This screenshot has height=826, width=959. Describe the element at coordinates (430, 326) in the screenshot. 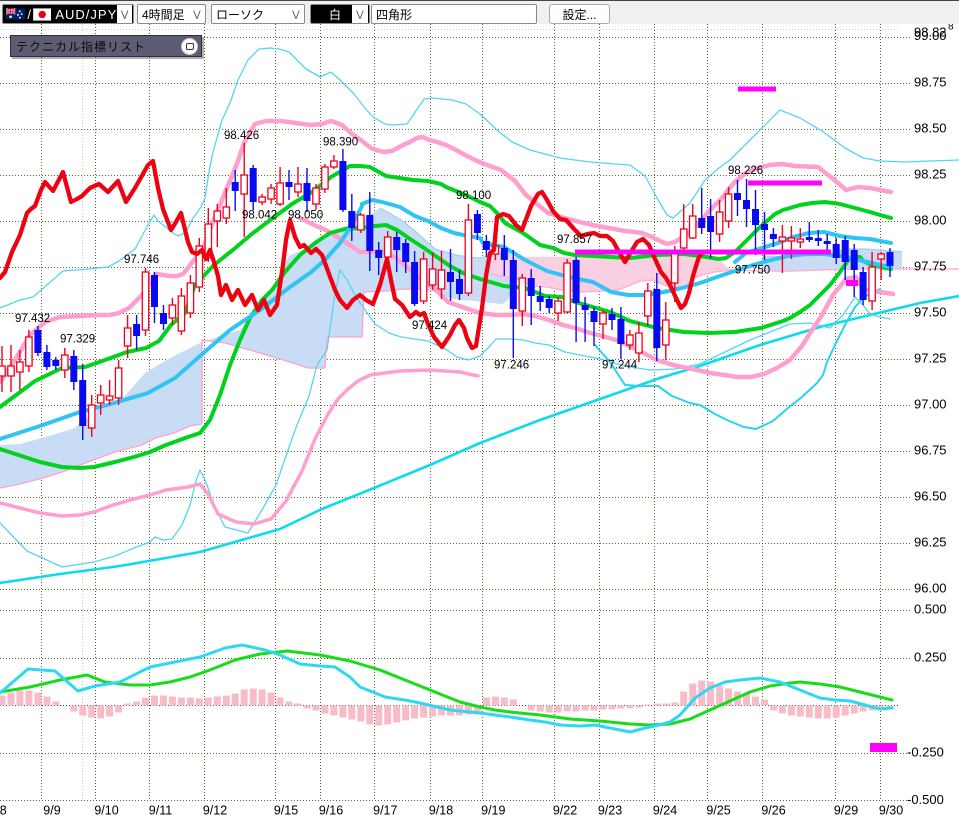

I see `svg-text: 97.424` at that location.